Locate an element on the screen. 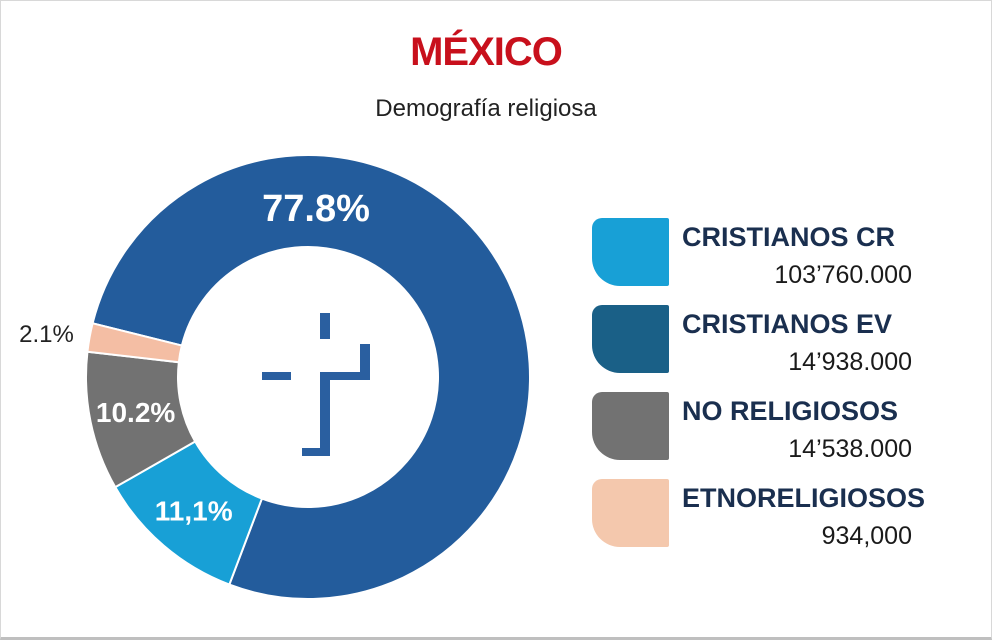 The height and width of the screenshot is (640, 992). legend-item-cristianos-cr: CRISTIANOS CR 103’760.000 is located at coordinates (757, 259).